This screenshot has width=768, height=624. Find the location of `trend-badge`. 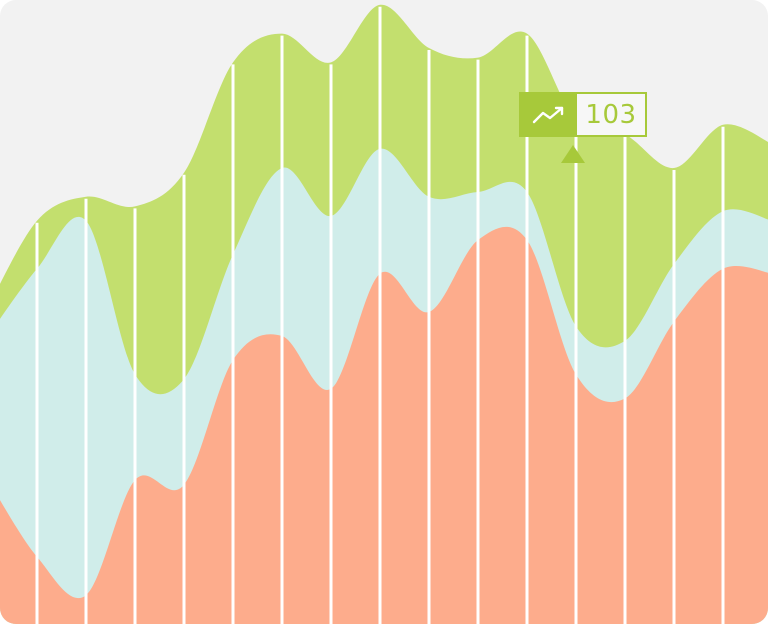

trend-badge is located at coordinates (549, 114).